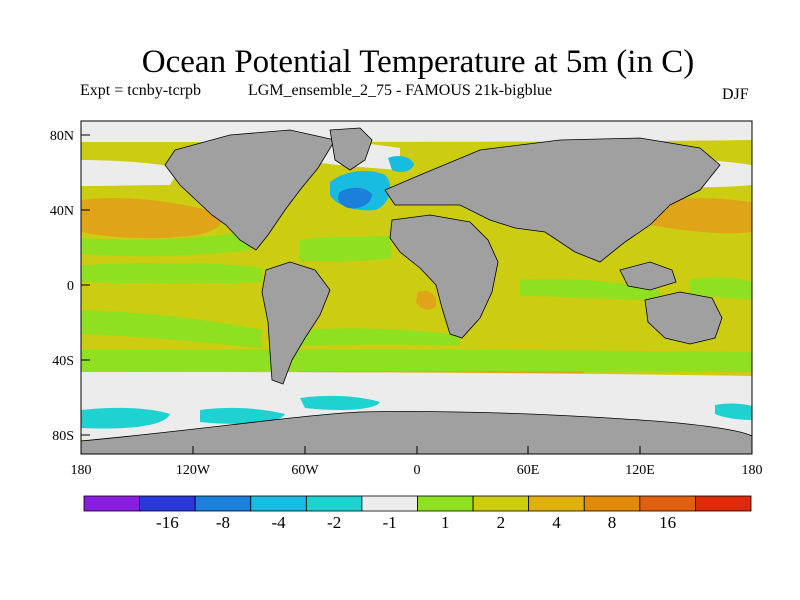 Image resolution: width=800 pixels, height=600 pixels. I want to click on colorbar-label: 2, so click(501, 522).